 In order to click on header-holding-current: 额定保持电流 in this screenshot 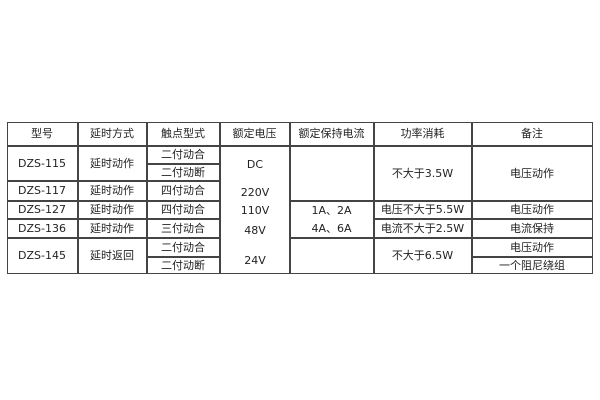, I will do `click(331, 133)`.